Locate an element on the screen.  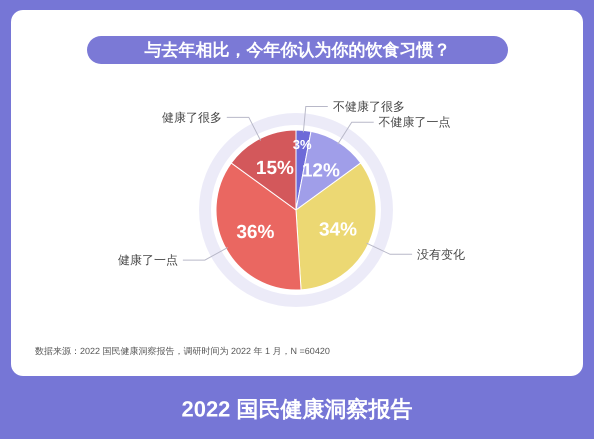
chart-title: 与去年相比，今年你认为你的饮食习惯？ is located at coordinates (297, 50).